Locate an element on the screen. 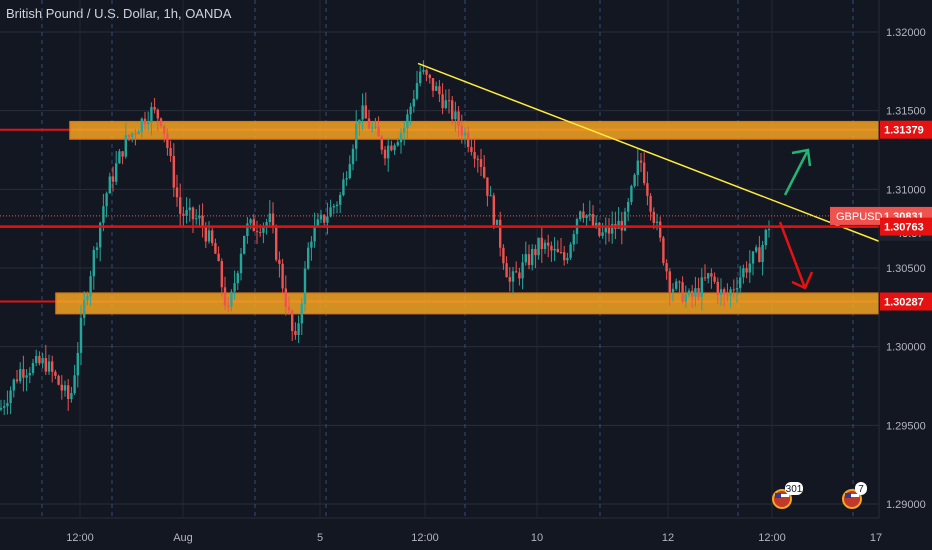 This screenshot has width=932, height=550. support-zone is located at coordinates (467, 303).